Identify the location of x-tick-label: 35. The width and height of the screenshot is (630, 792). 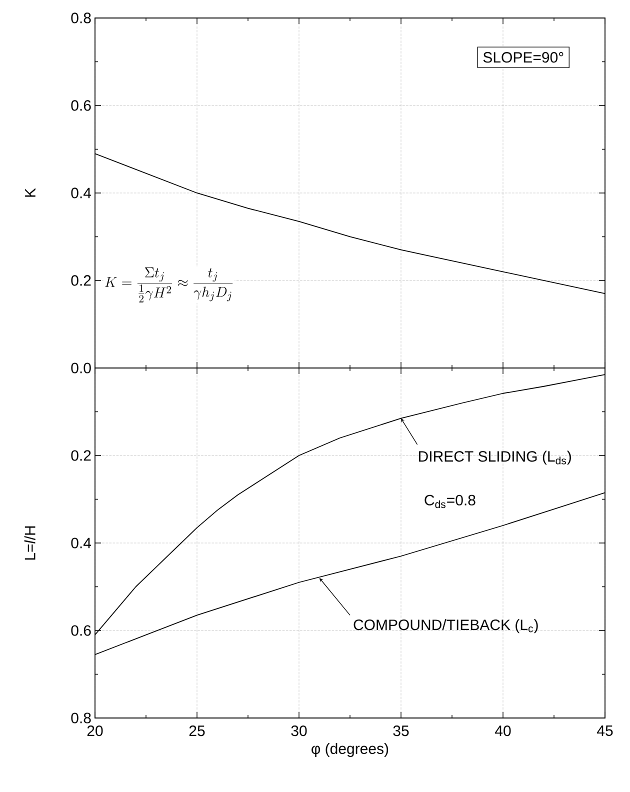
(401, 731).